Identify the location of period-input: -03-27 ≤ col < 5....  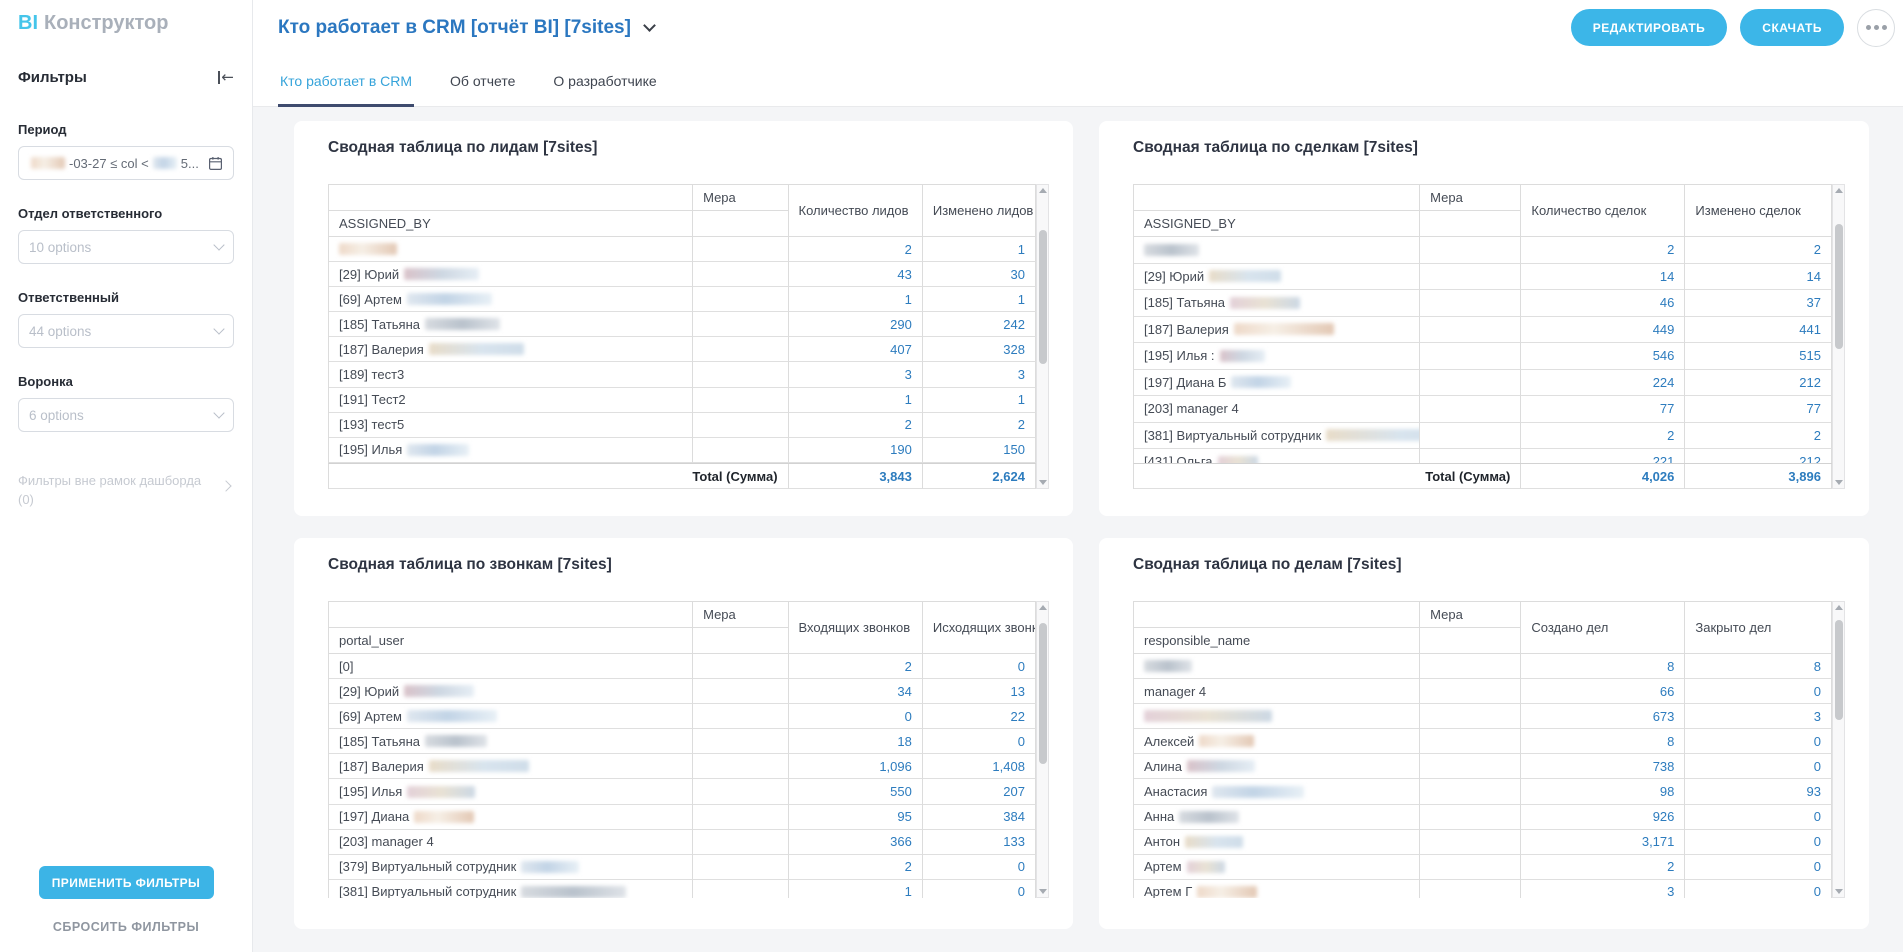
(126, 163).